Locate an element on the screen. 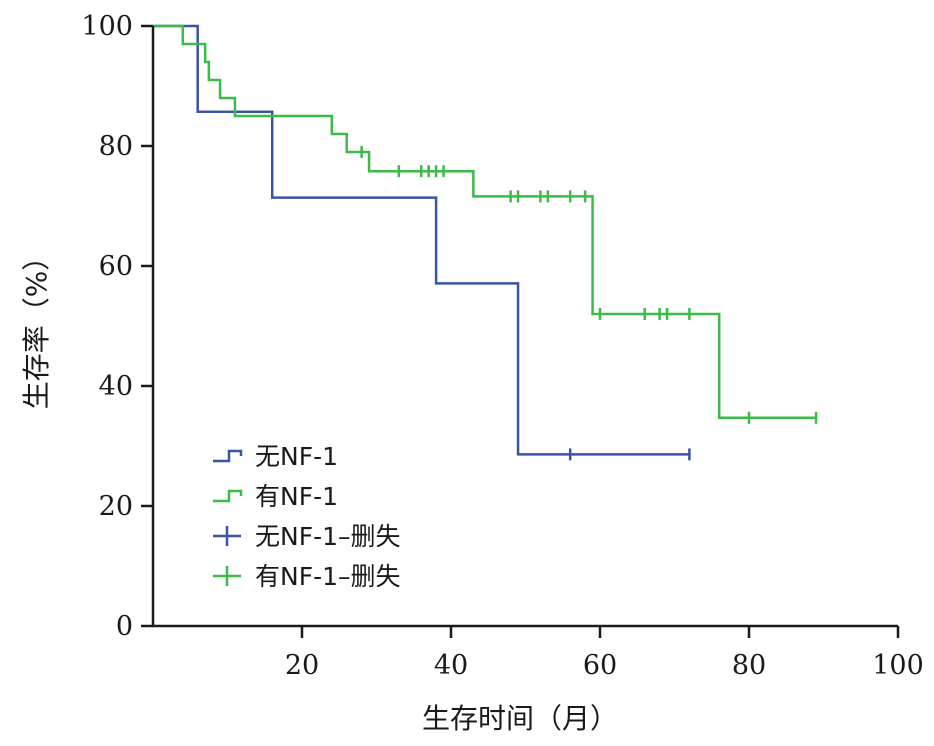 The image size is (934, 746). legend-item: 有NF-1 is located at coordinates (275, 496).